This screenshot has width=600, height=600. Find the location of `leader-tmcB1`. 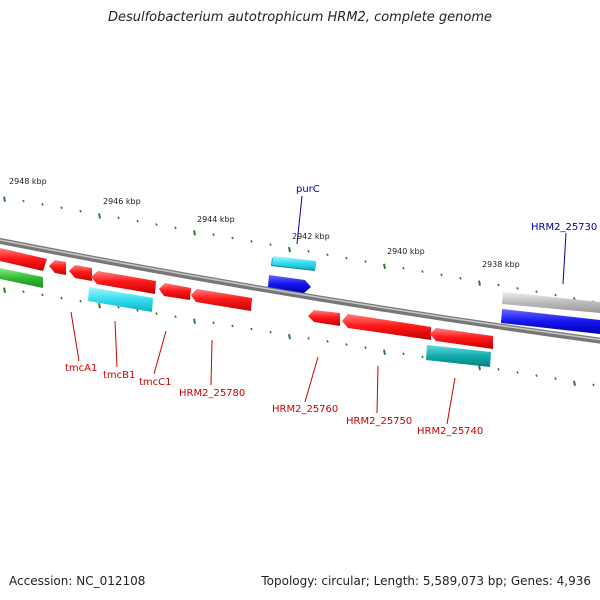

leader-tmcB1 is located at coordinates (116, 344).